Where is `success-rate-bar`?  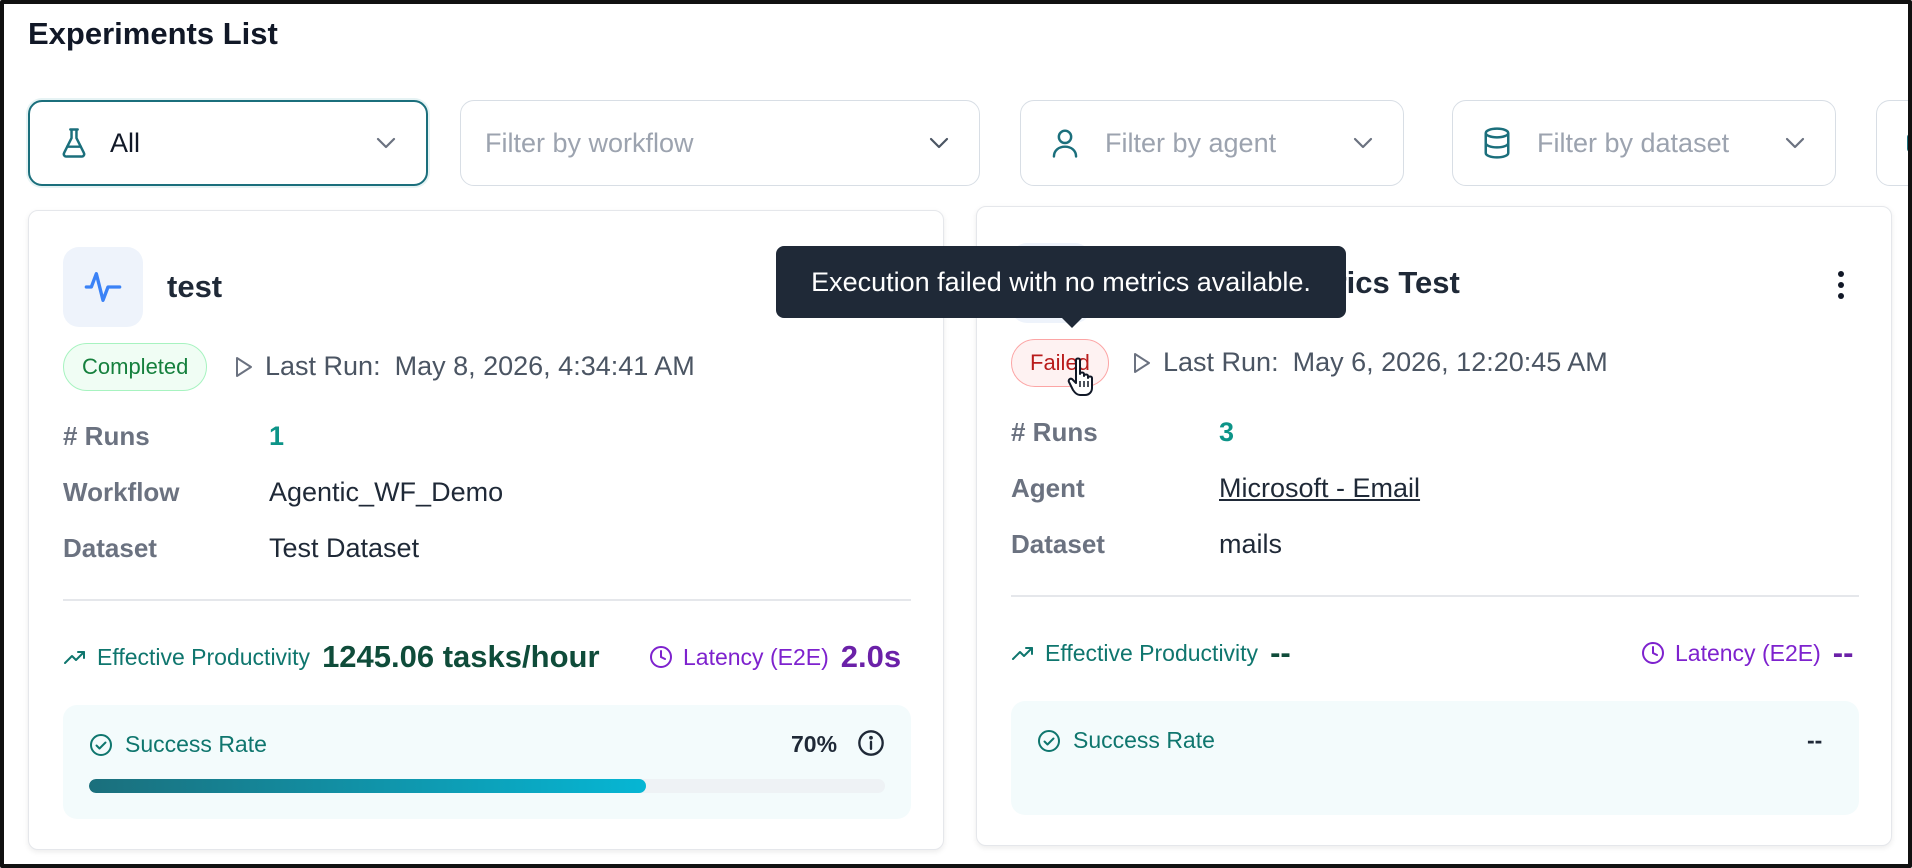
success-rate-bar is located at coordinates (487, 786).